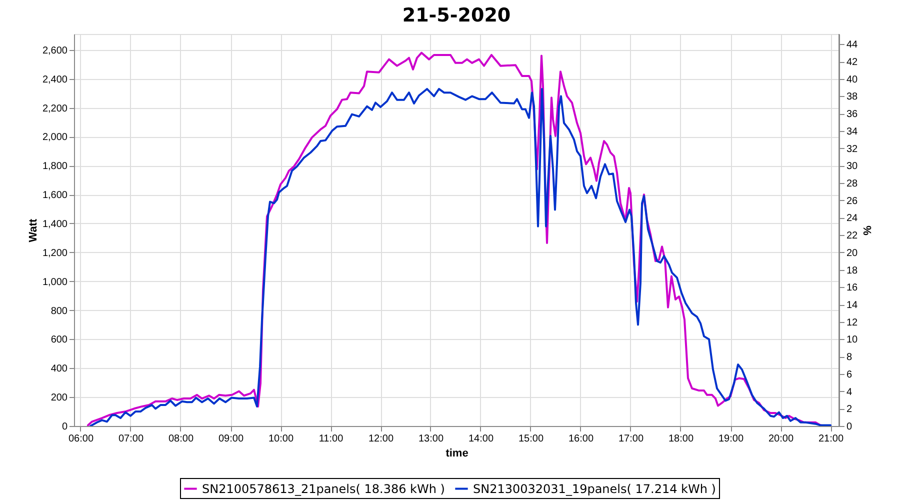 The height and width of the screenshot is (500, 900). Describe the element at coordinates (531, 439) in the screenshot. I see `x-tick-label: 15:00` at that location.